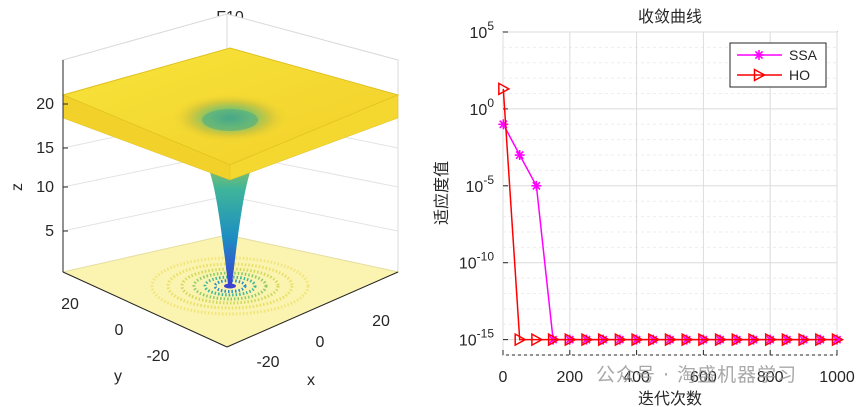 This screenshot has height=407, width=860. I want to click on z-tick-label: 20, so click(45, 104).